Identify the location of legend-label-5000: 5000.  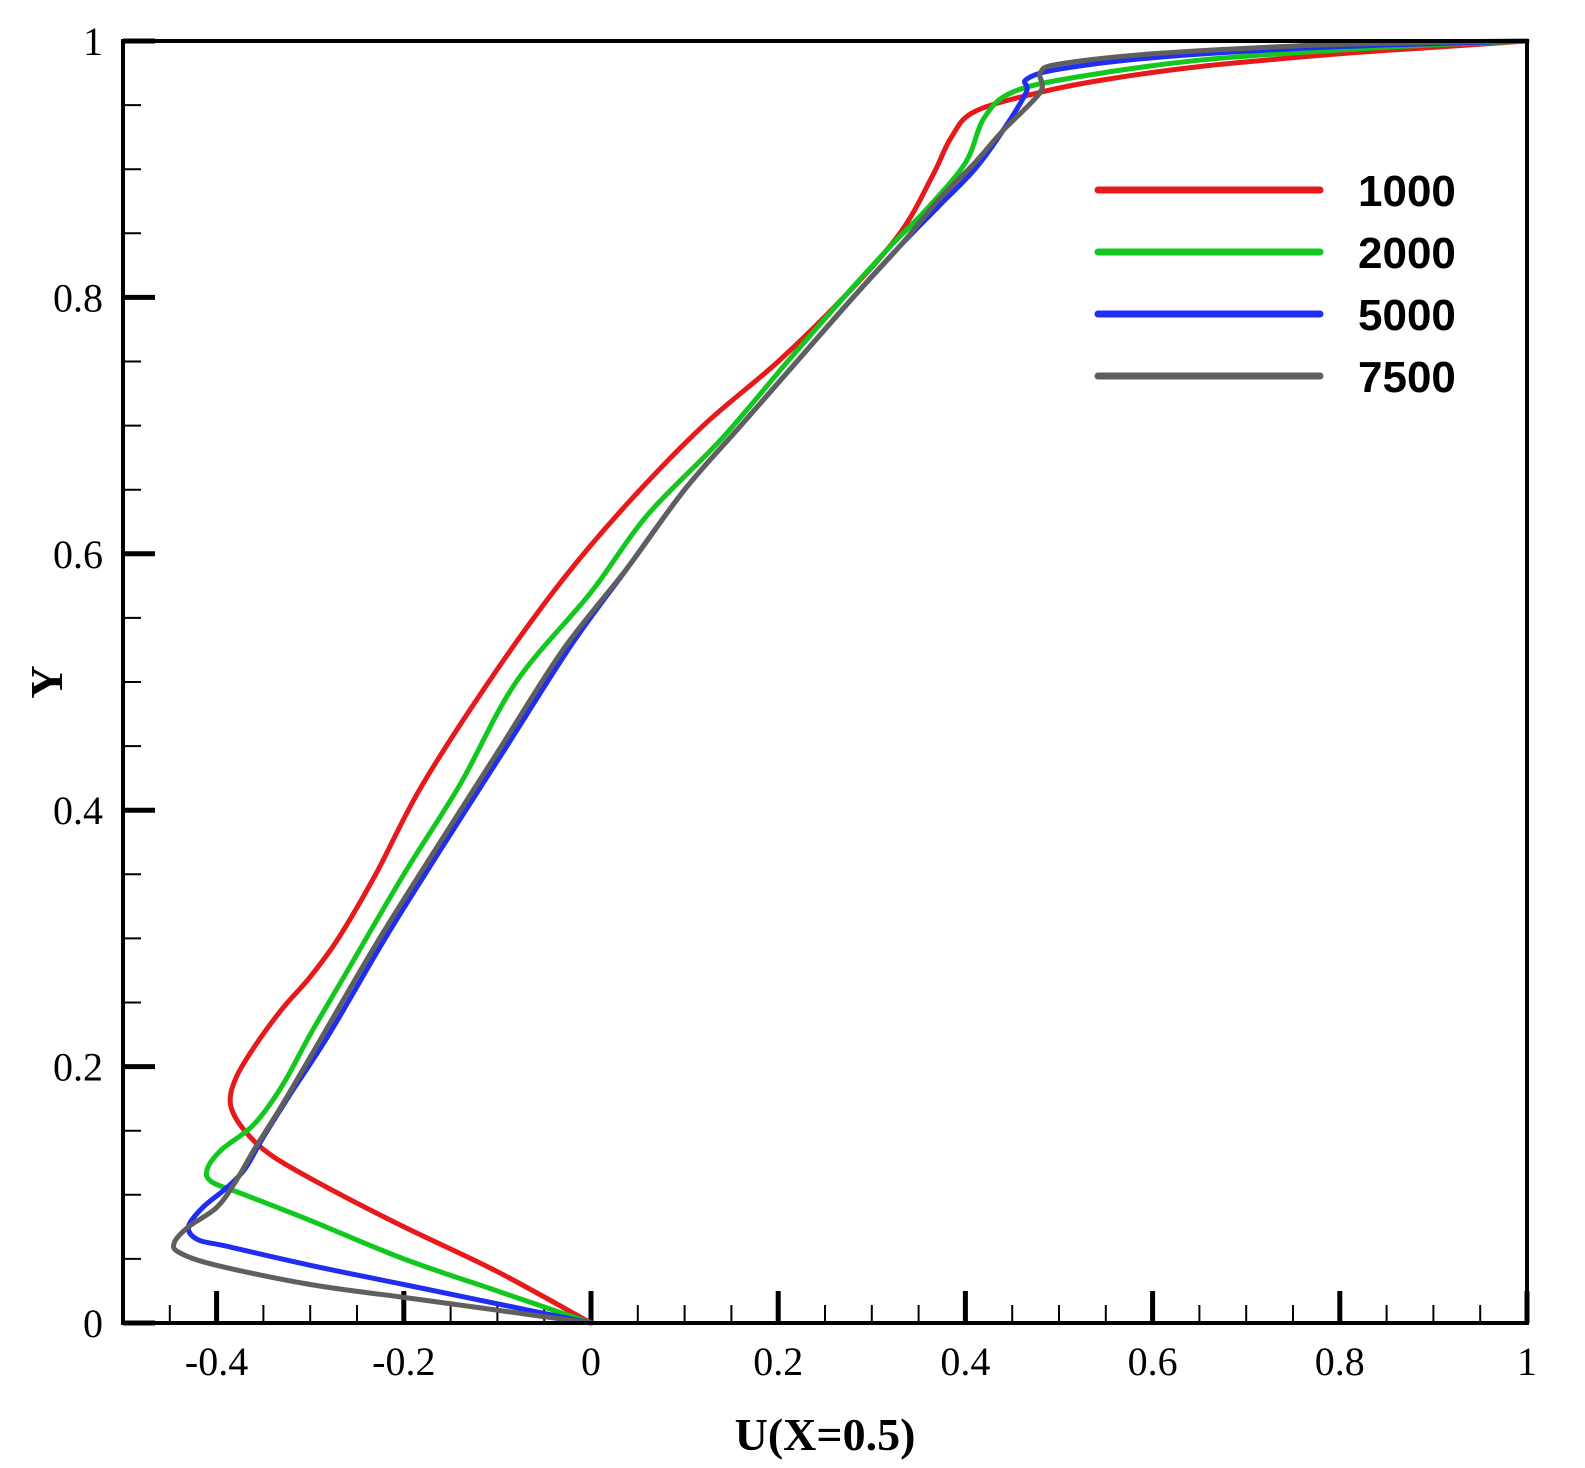
(1407, 315).